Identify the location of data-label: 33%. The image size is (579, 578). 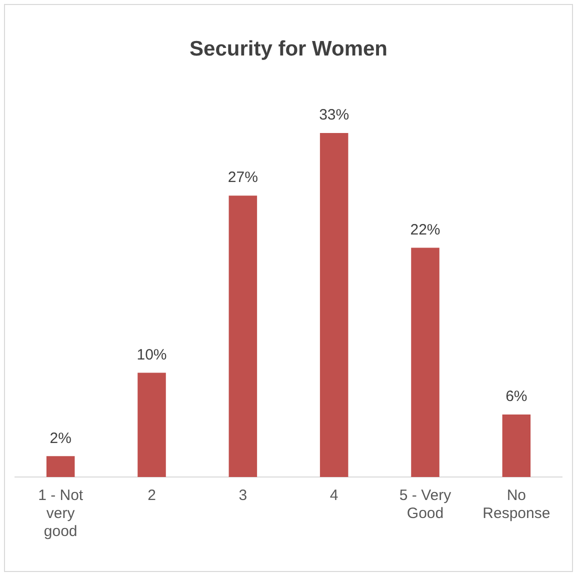
(334, 115).